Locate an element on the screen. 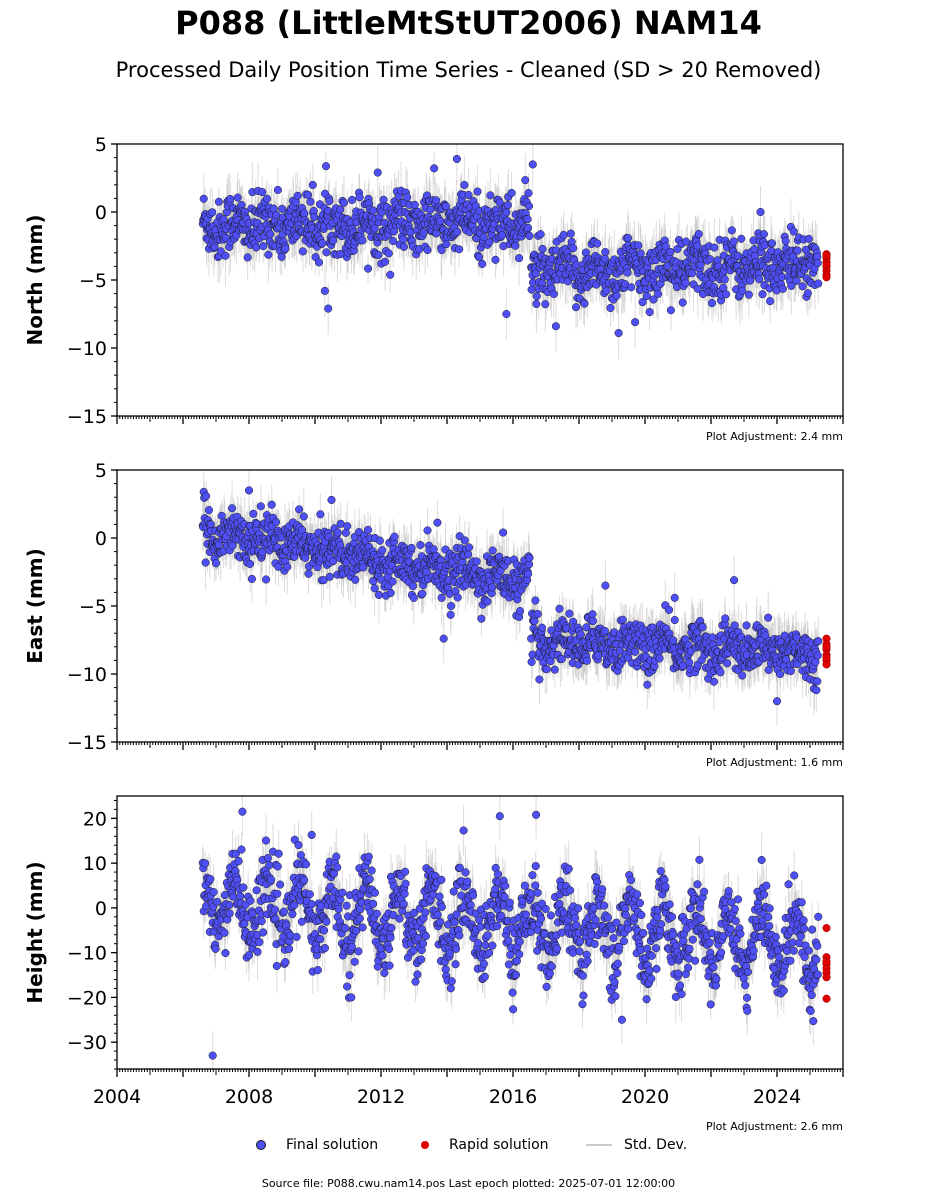  north-ytick-label: 0 is located at coordinates (101, 213).